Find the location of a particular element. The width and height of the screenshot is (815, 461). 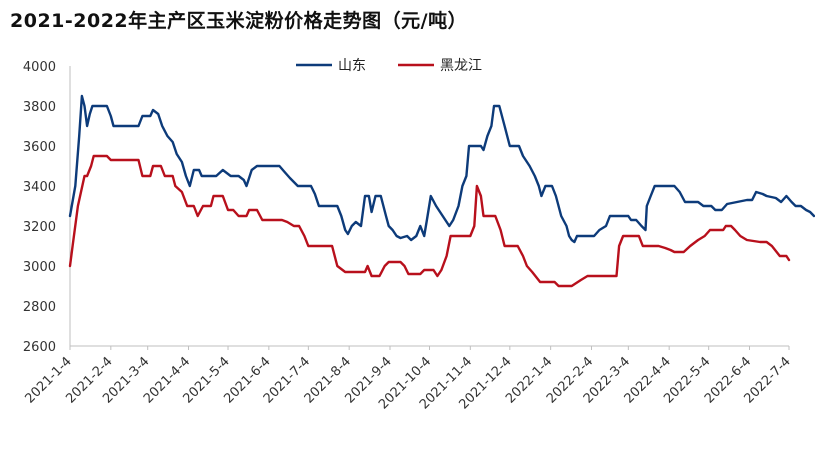

y-tick-label: 2800 is located at coordinates (39, 307).